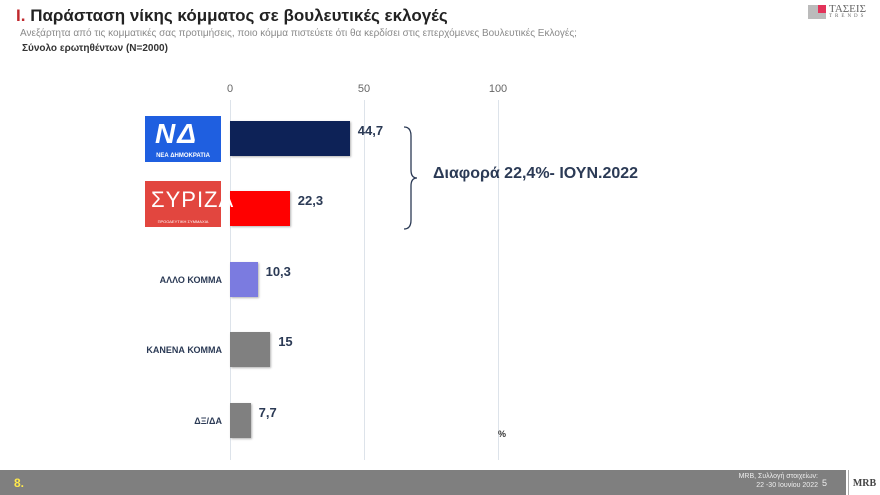  What do you see at coordinates (847, 9) in the screenshot?
I see `brand-name: ΤΑΣΕΙΣ` at bounding box center [847, 9].